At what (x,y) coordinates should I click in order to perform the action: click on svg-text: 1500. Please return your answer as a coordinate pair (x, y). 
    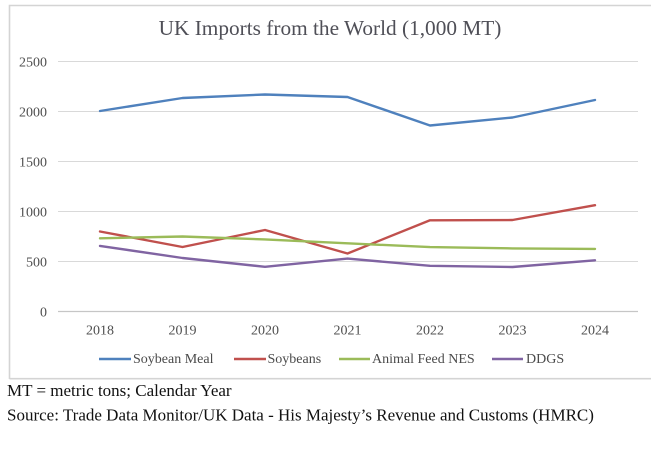
    Looking at the image, I should click on (33, 163).